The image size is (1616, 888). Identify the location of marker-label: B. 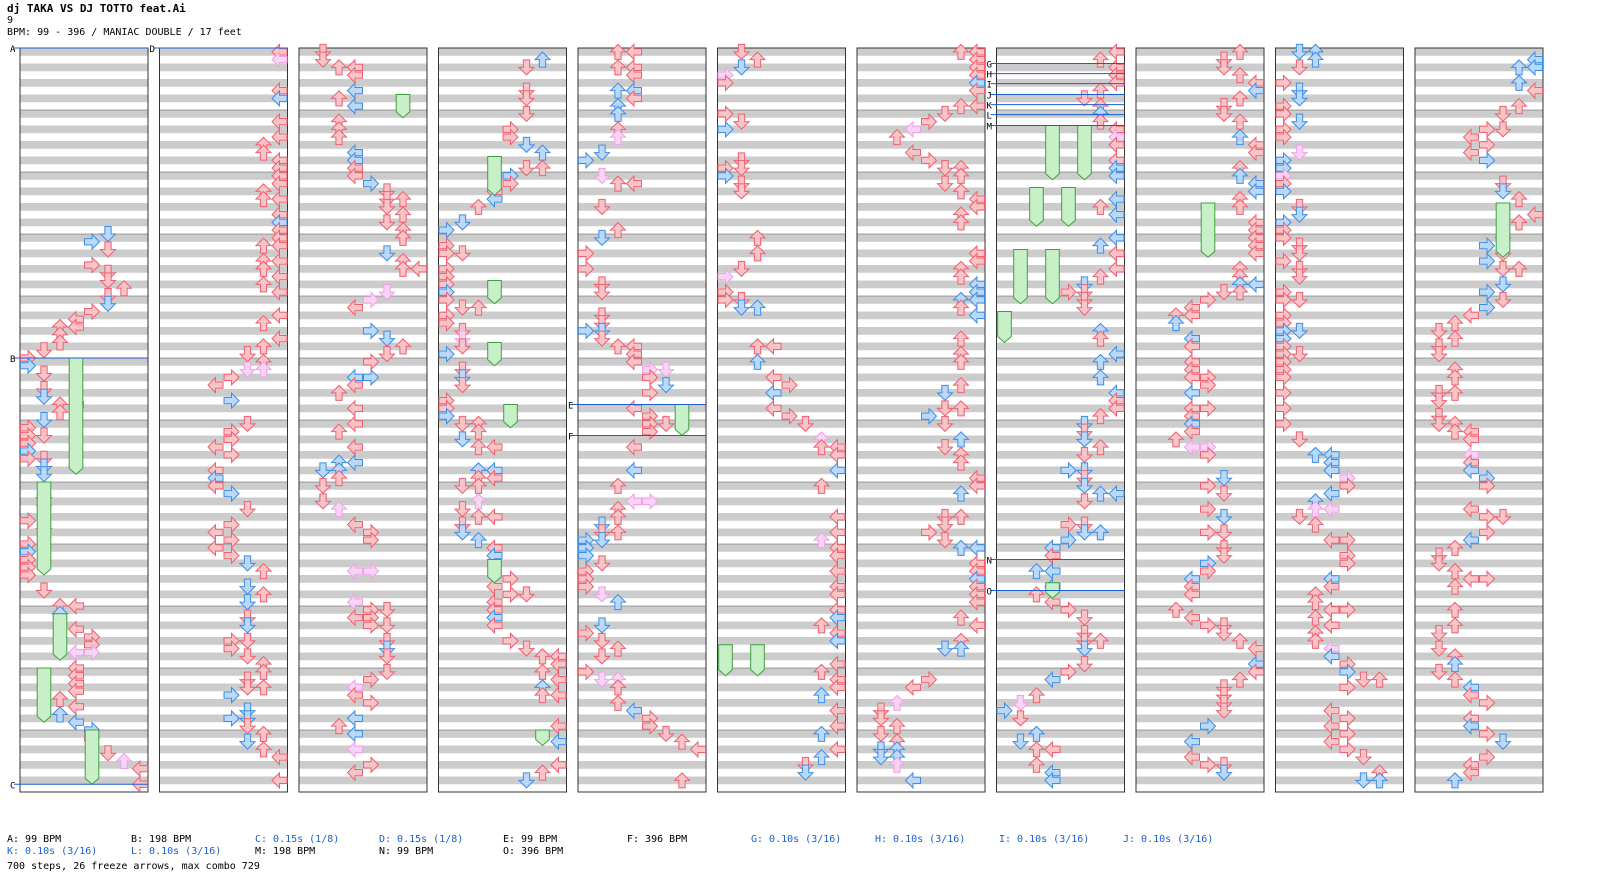
(12, 360).